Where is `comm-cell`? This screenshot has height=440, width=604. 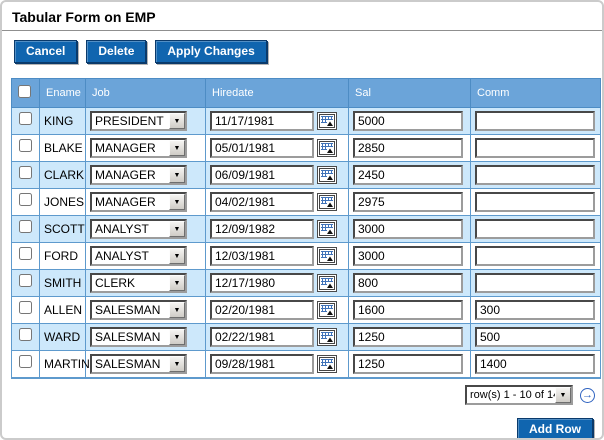
comm-cell is located at coordinates (535, 148).